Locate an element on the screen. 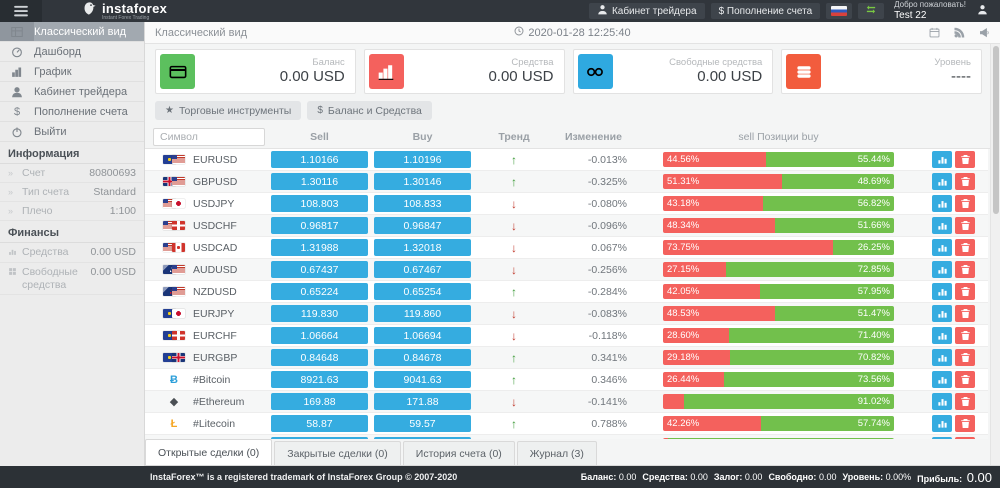  positions-bar-sell: 28.60% is located at coordinates (696, 335).